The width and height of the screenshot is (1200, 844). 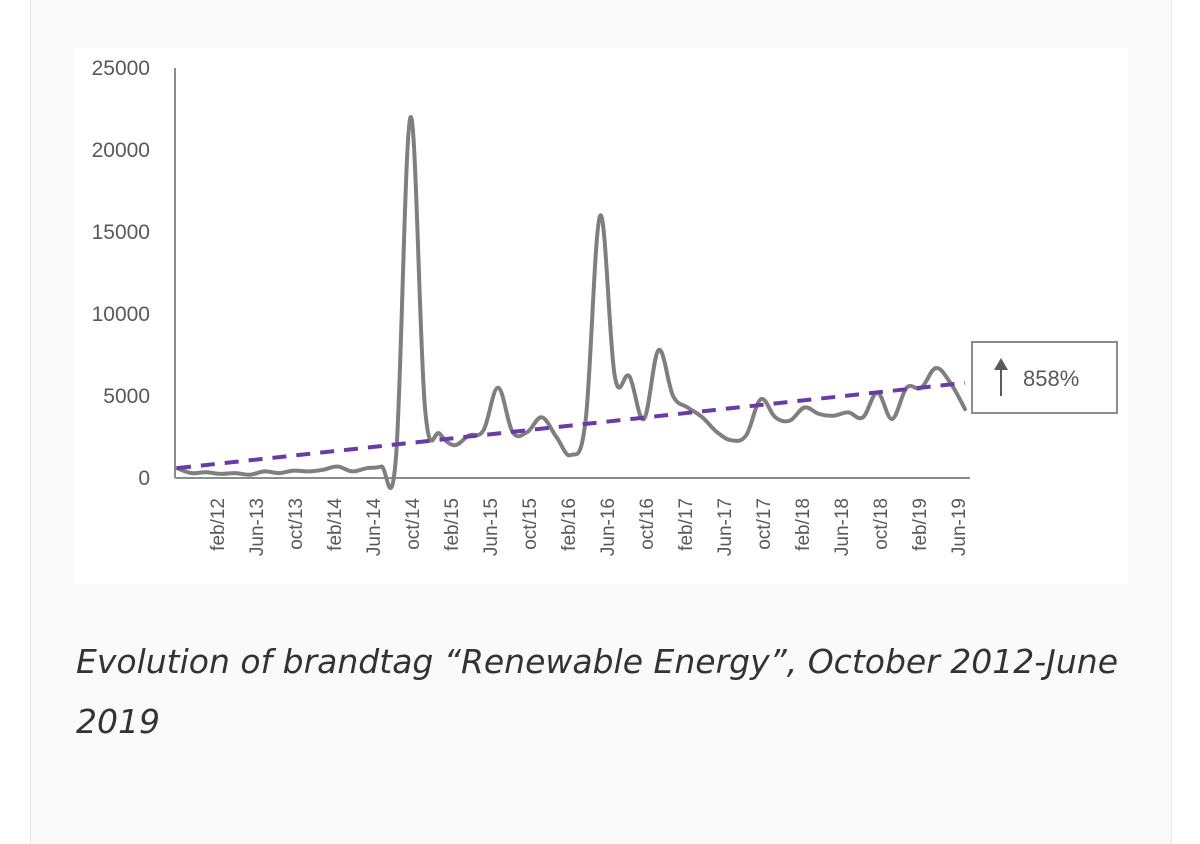 What do you see at coordinates (257, 527) in the screenshot?
I see `x-tick-label: Jun-13` at bounding box center [257, 527].